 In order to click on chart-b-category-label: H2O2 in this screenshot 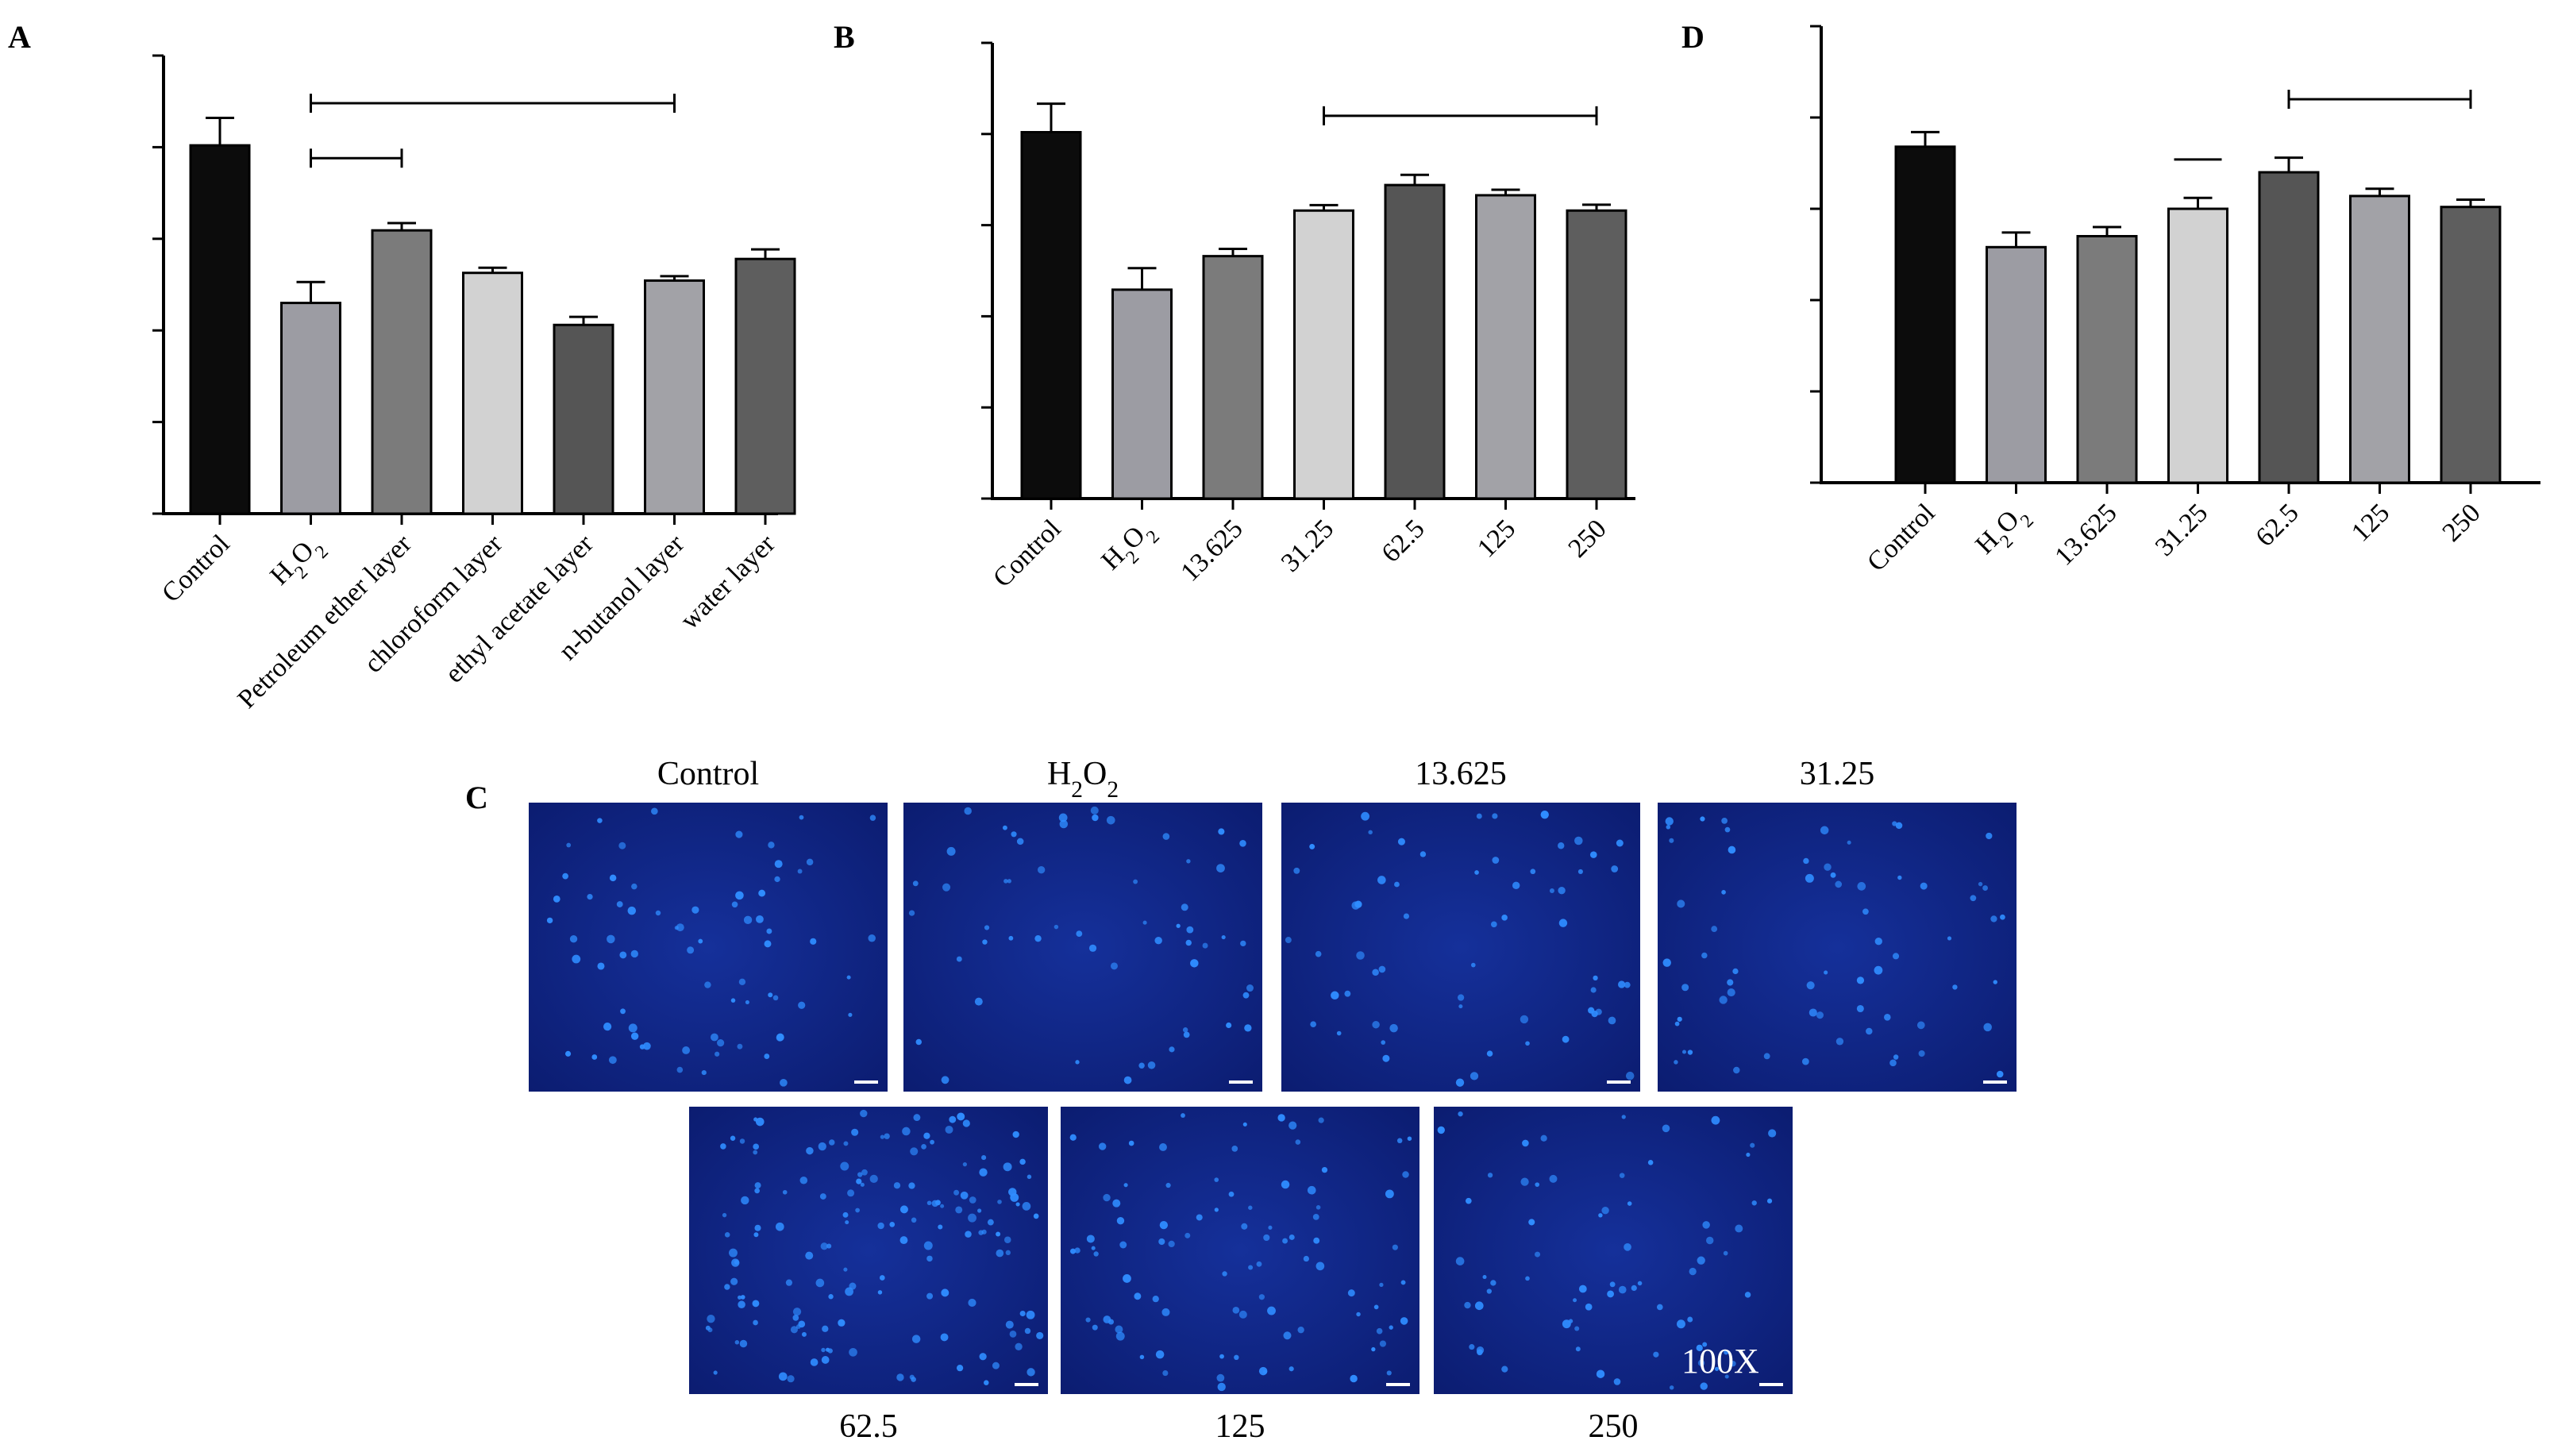, I will do `click(1130, 548)`.